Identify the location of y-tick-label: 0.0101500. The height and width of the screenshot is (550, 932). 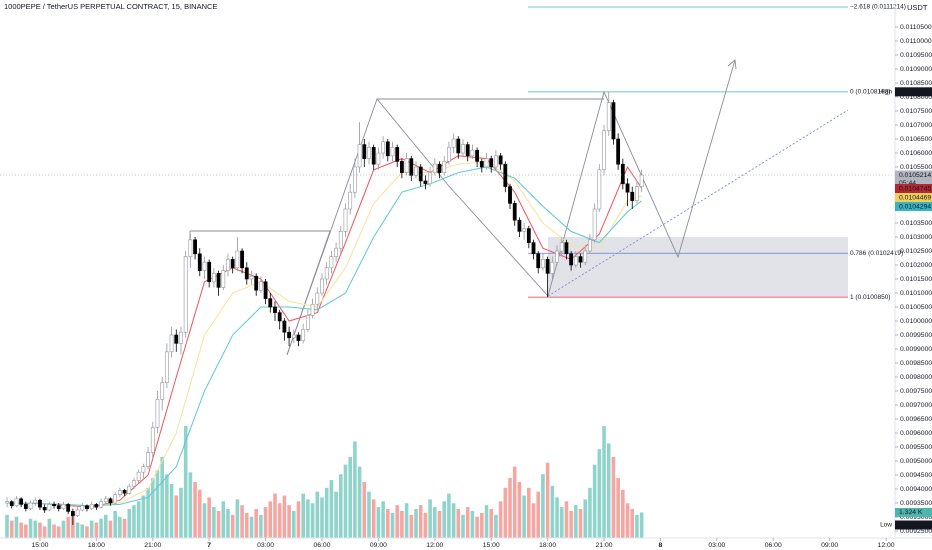
(916, 279).